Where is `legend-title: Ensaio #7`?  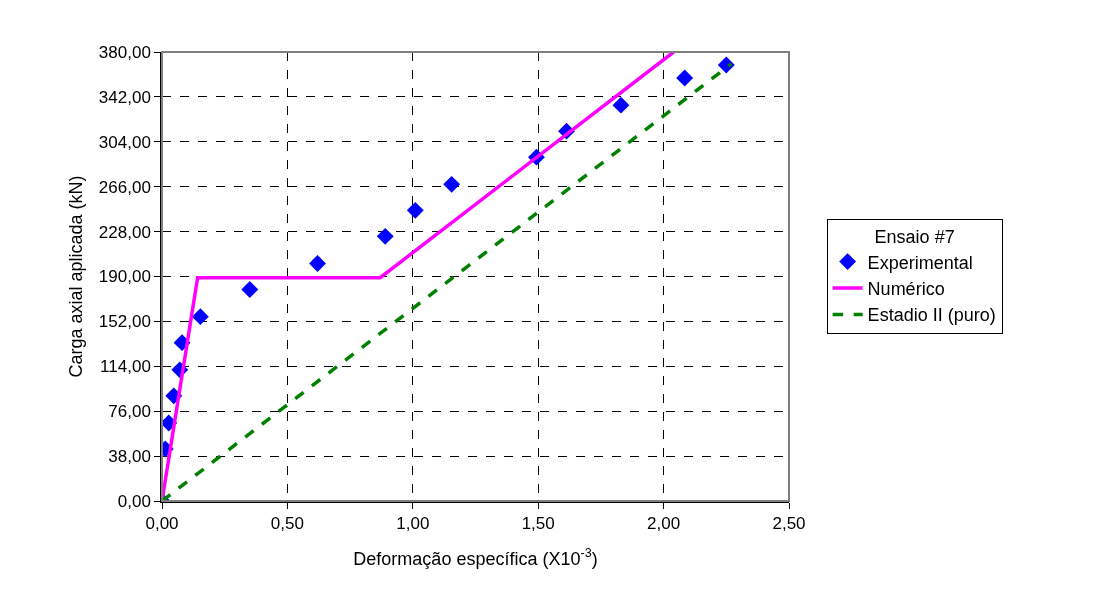
legend-title: Ensaio #7 is located at coordinates (914, 237).